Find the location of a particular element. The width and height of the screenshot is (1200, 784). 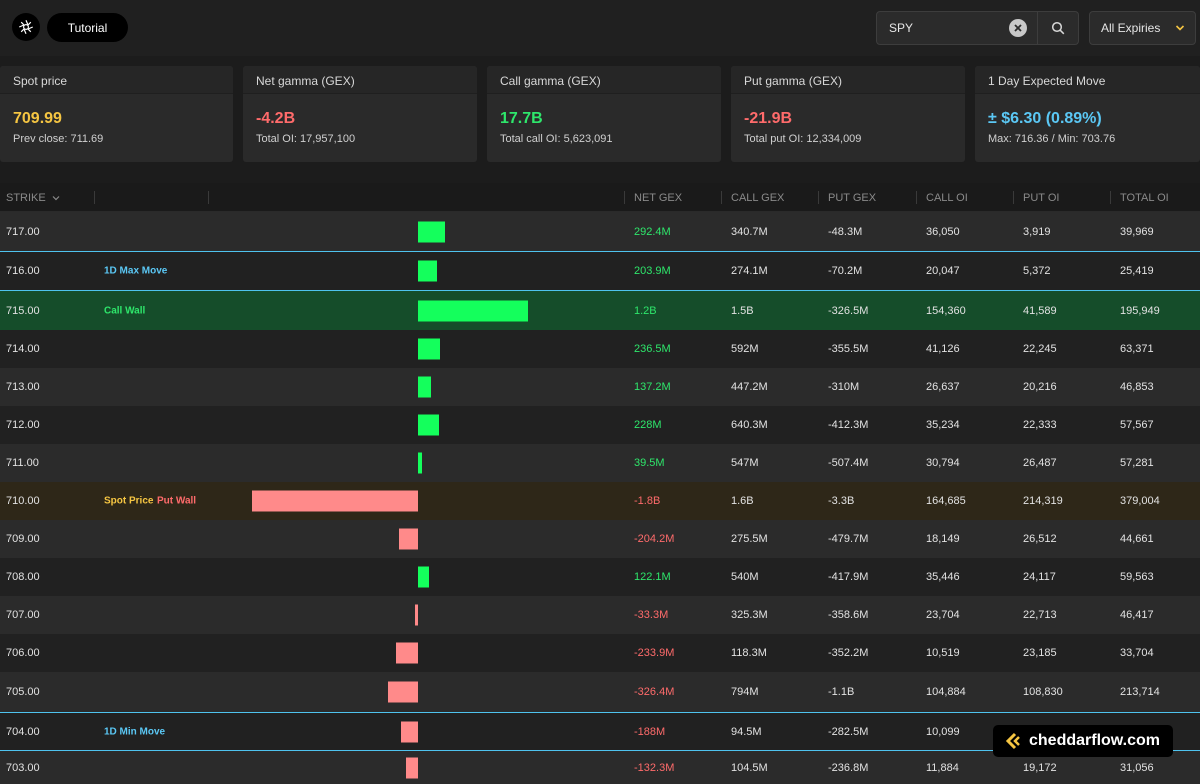

strike-cell: 705.00 is located at coordinates (23, 692).